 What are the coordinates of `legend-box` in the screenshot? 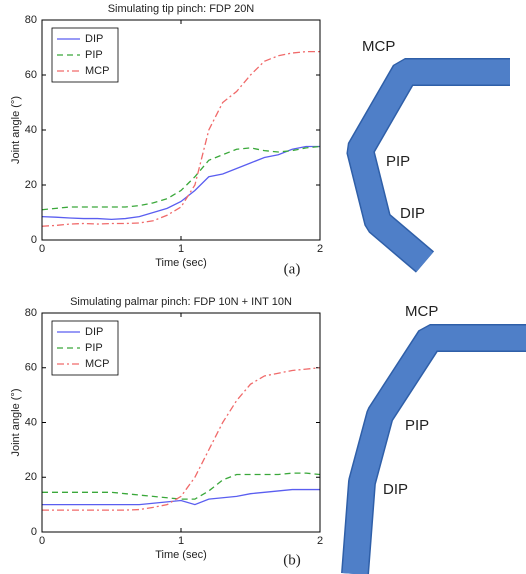 It's located at (85, 55).